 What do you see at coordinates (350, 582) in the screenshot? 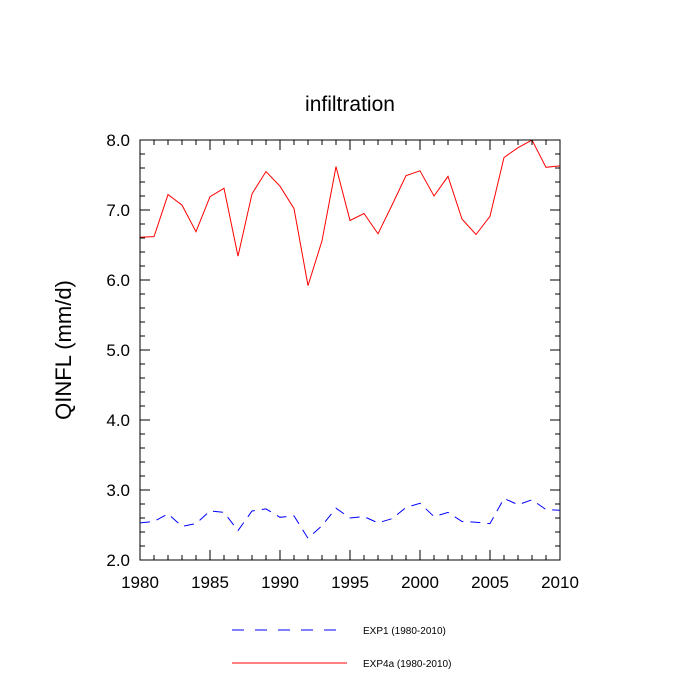
I see `x-tick-label: 1995` at bounding box center [350, 582].